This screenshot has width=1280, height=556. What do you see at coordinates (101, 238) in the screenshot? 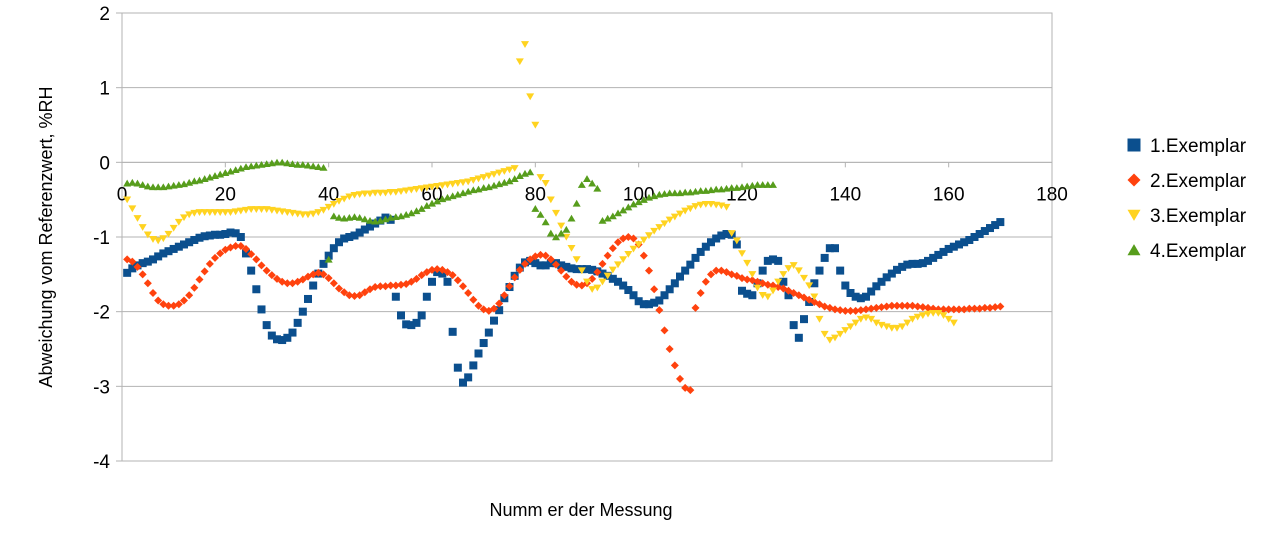
I see `y-tick-labels: 2 1 0 -1 -2 -3 -4` at bounding box center [101, 238].